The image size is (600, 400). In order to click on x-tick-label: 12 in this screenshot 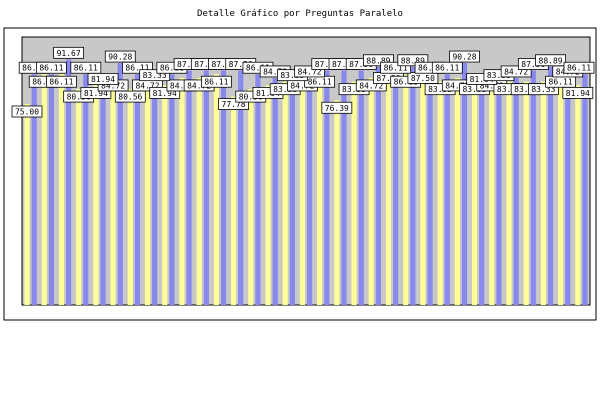, I will do `click(220, 311)`.